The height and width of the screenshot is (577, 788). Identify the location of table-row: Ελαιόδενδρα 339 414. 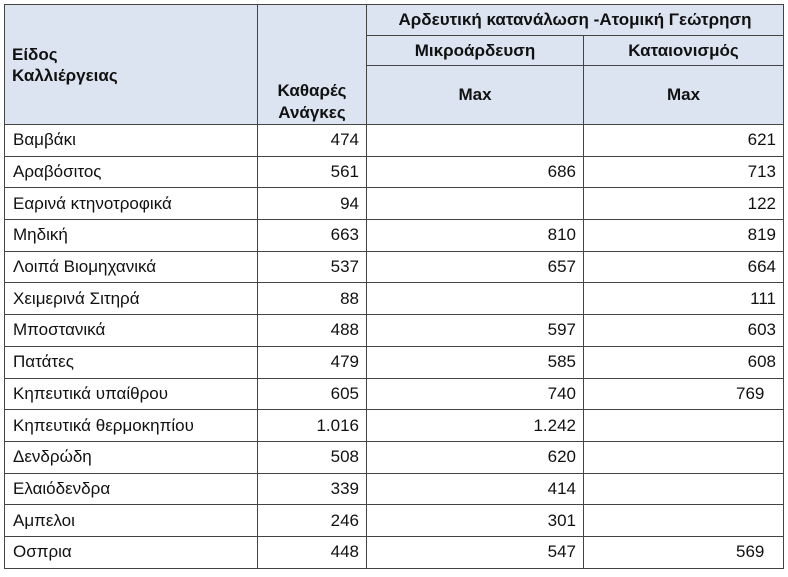
(394, 489).